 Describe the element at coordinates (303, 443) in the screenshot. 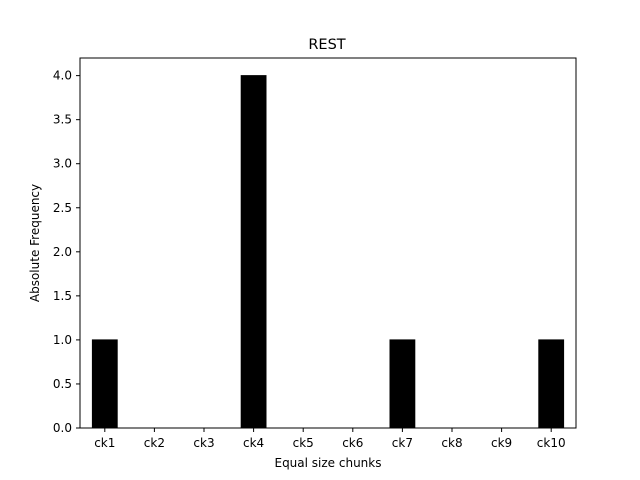

I see `x-tick-label: ck5` at that location.